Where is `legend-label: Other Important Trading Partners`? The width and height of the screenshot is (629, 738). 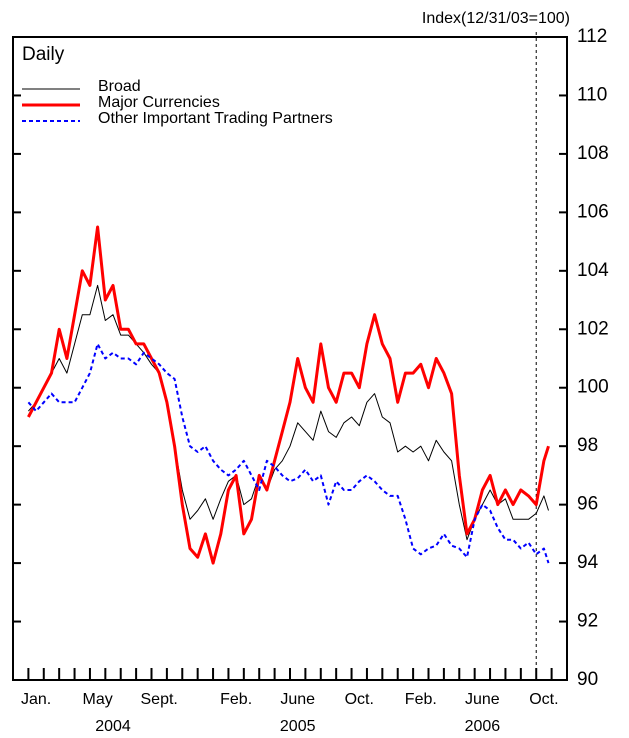
legend-label: Other Important Trading Partners is located at coordinates (215, 118).